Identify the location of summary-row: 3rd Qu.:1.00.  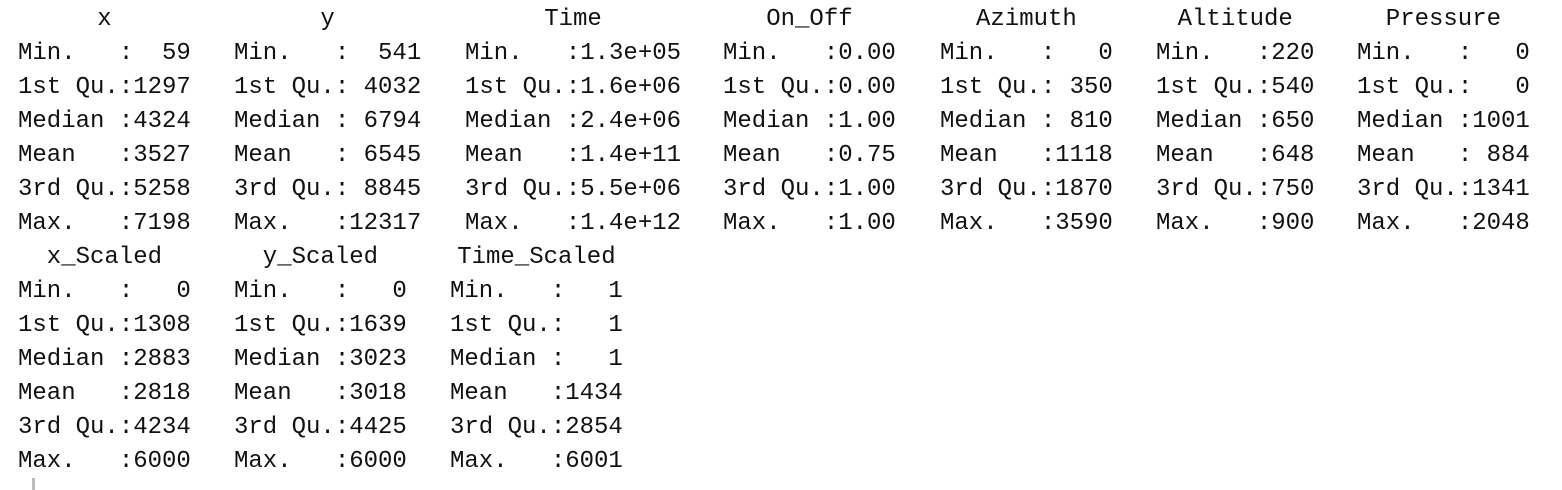
(809, 189).